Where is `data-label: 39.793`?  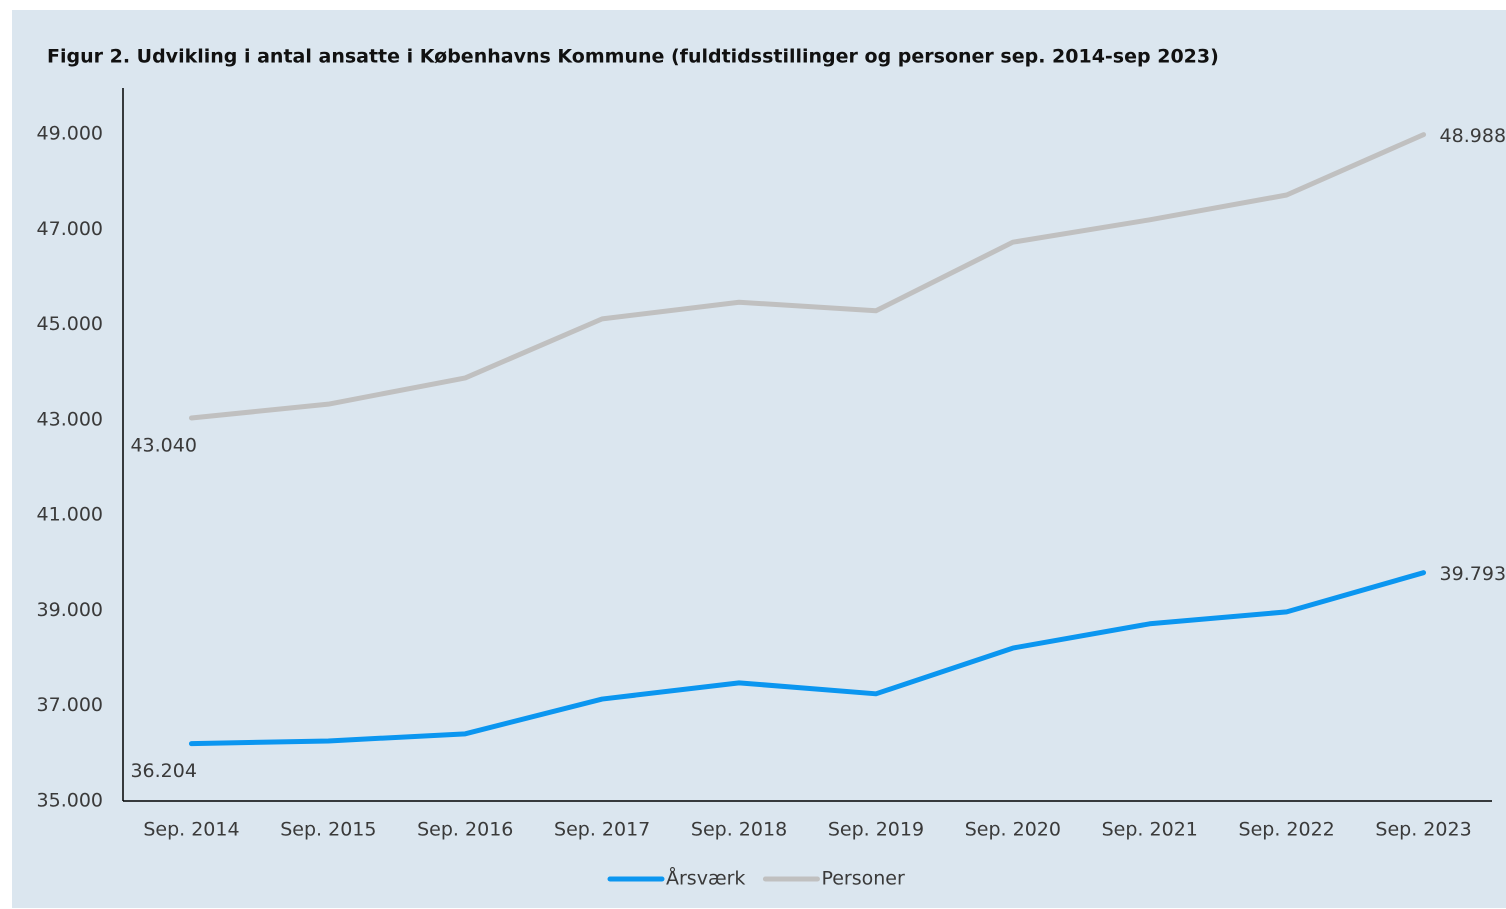
data-label: 39.793 is located at coordinates (1473, 574).